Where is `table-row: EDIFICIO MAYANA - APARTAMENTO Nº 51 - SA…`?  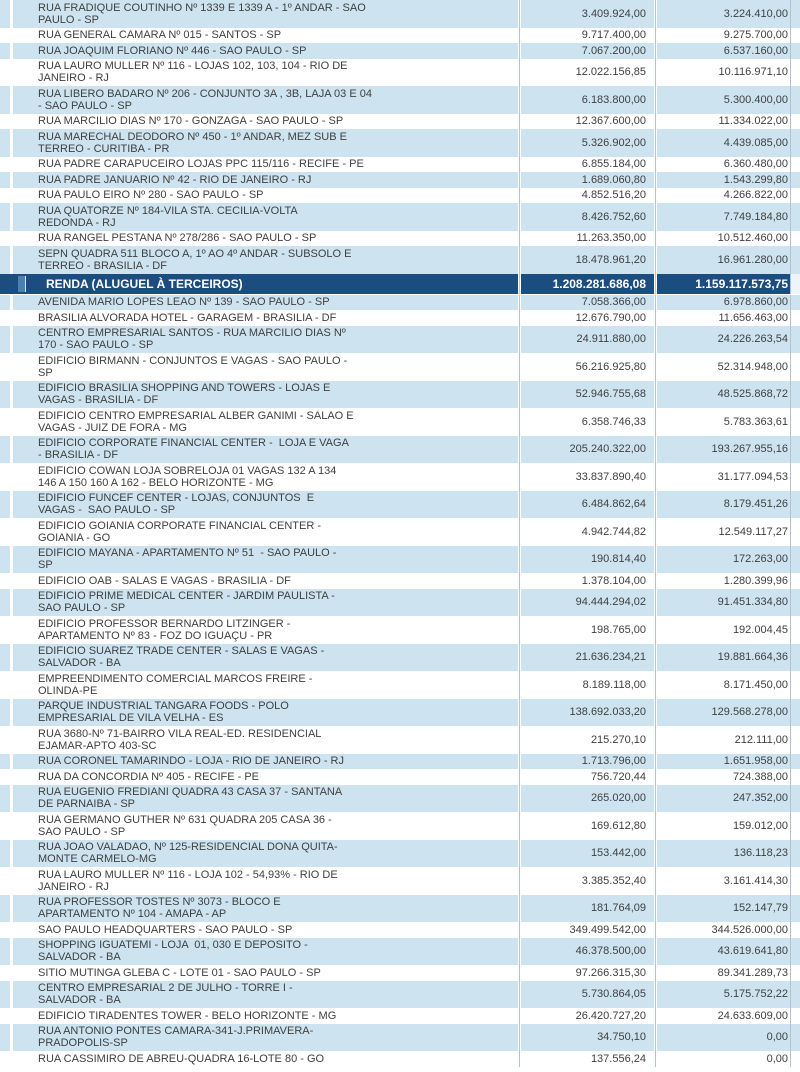
table-row: EDIFICIO MAYANA - APARTAMENTO Nº 51 - SA… is located at coordinates (400, 559).